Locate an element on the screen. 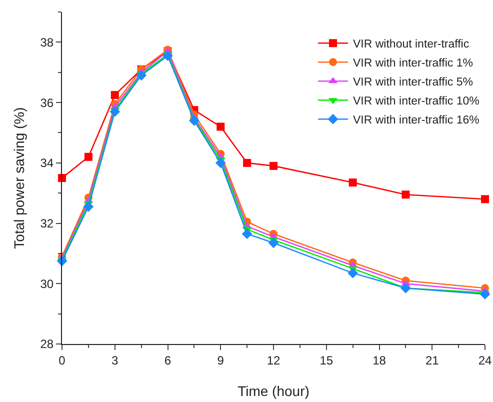 Image resolution: width=493 pixels, height=402 pixels. y-tick-label: 30 is located at coordinates (47, 283).